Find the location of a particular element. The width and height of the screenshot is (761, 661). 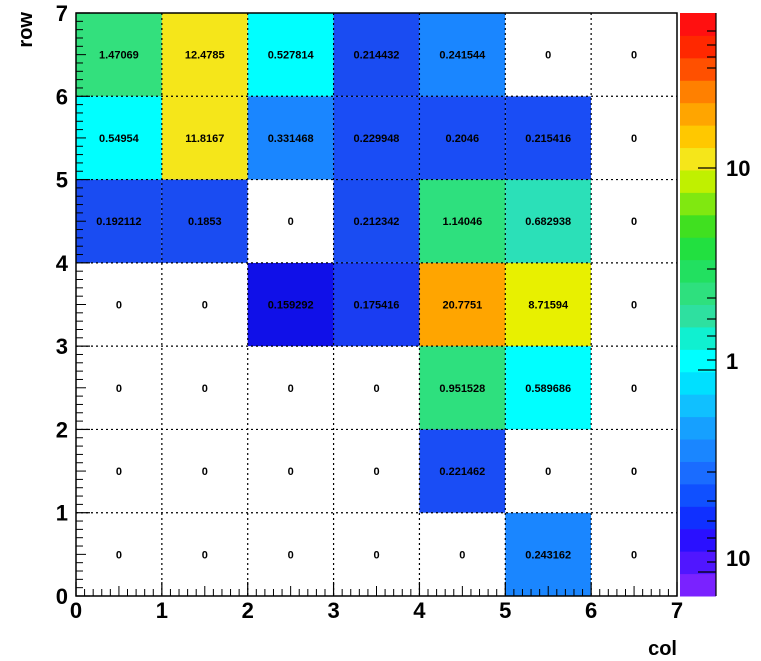

x-tick-label: 4 is located at coordinates (419, 610).